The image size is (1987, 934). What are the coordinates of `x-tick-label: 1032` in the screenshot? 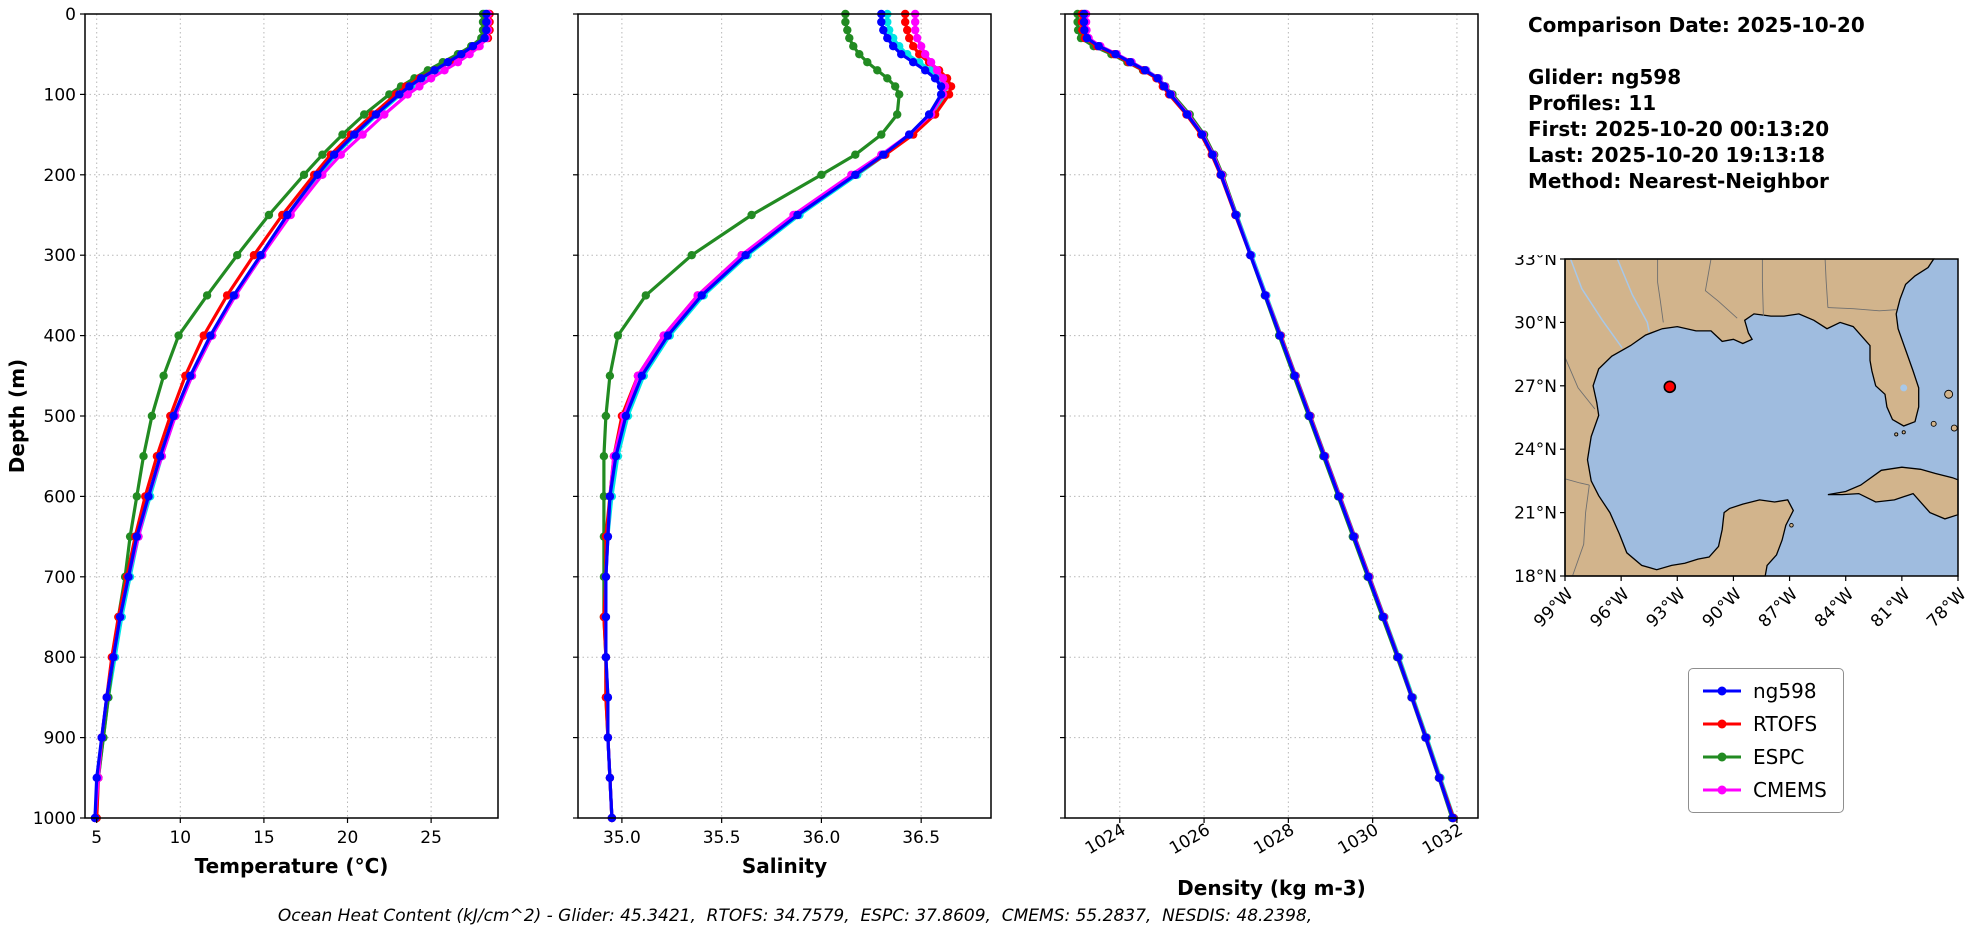 It's located at (1442, 839).